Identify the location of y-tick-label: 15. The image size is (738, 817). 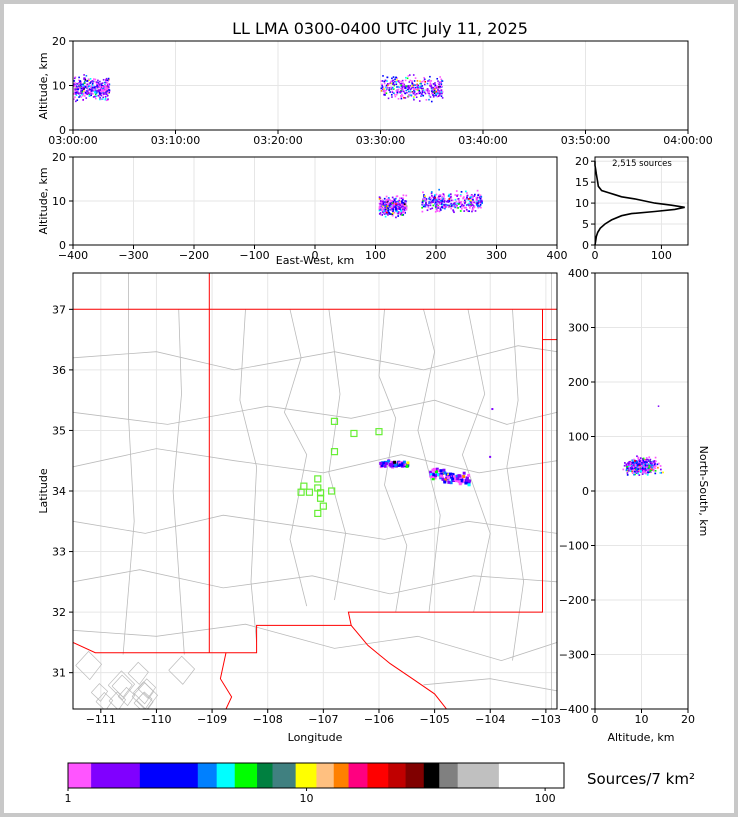
(582, 182).